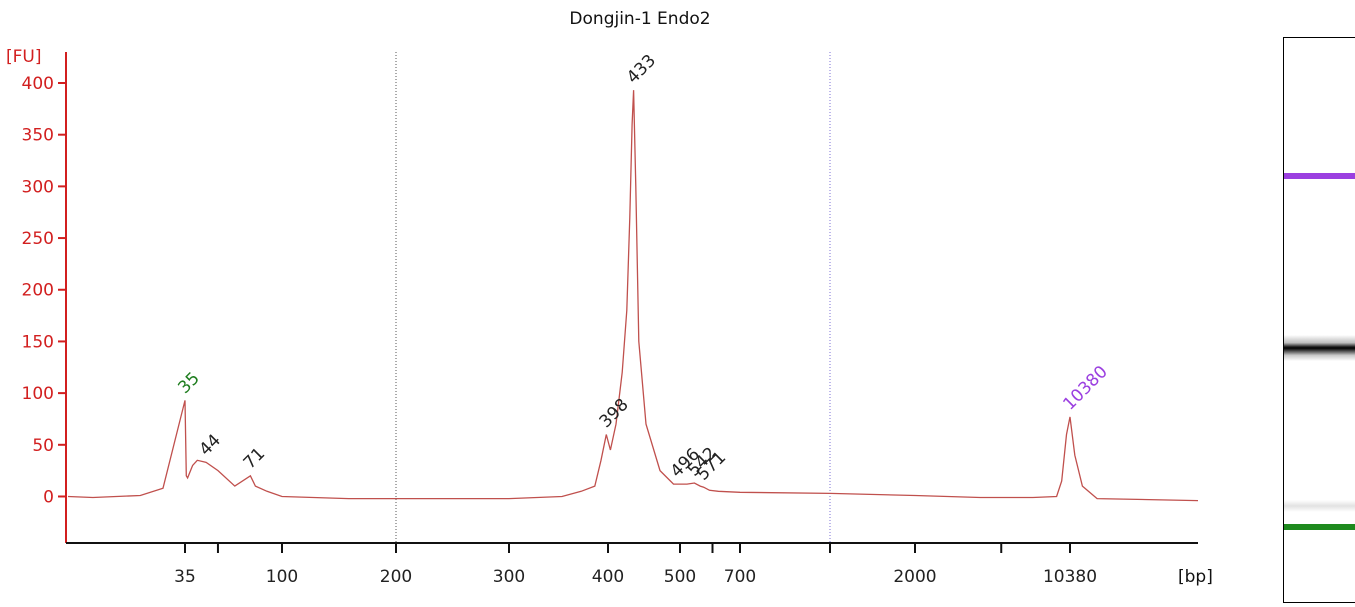 The width and height of the screenshot is (1355, 607). I want to click on y-tick-label: 150, so click(38, 342).